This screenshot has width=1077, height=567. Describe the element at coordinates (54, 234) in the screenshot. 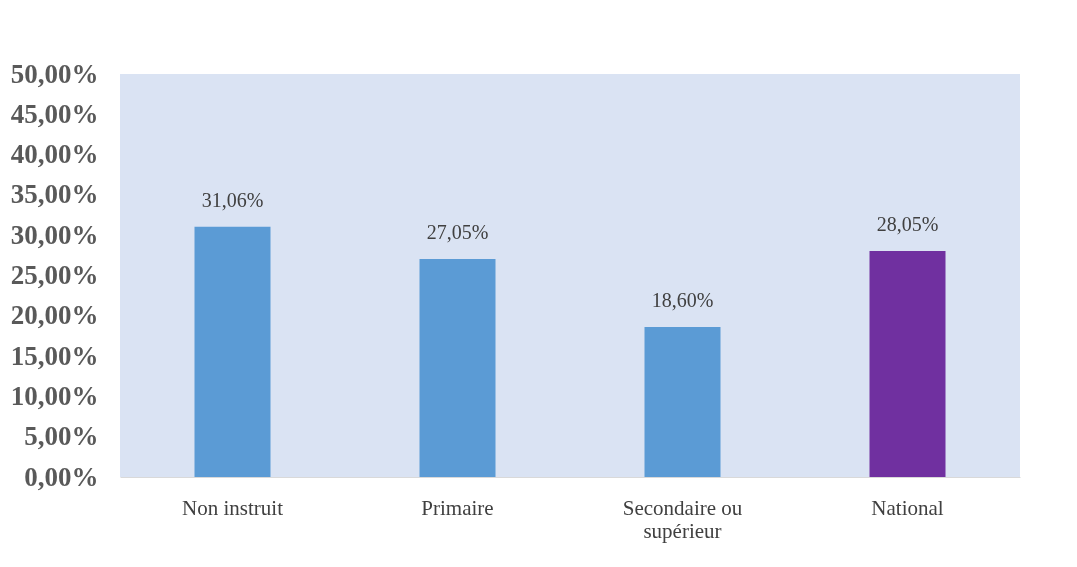

I see `y-tick-label: 30,00%` at that location.